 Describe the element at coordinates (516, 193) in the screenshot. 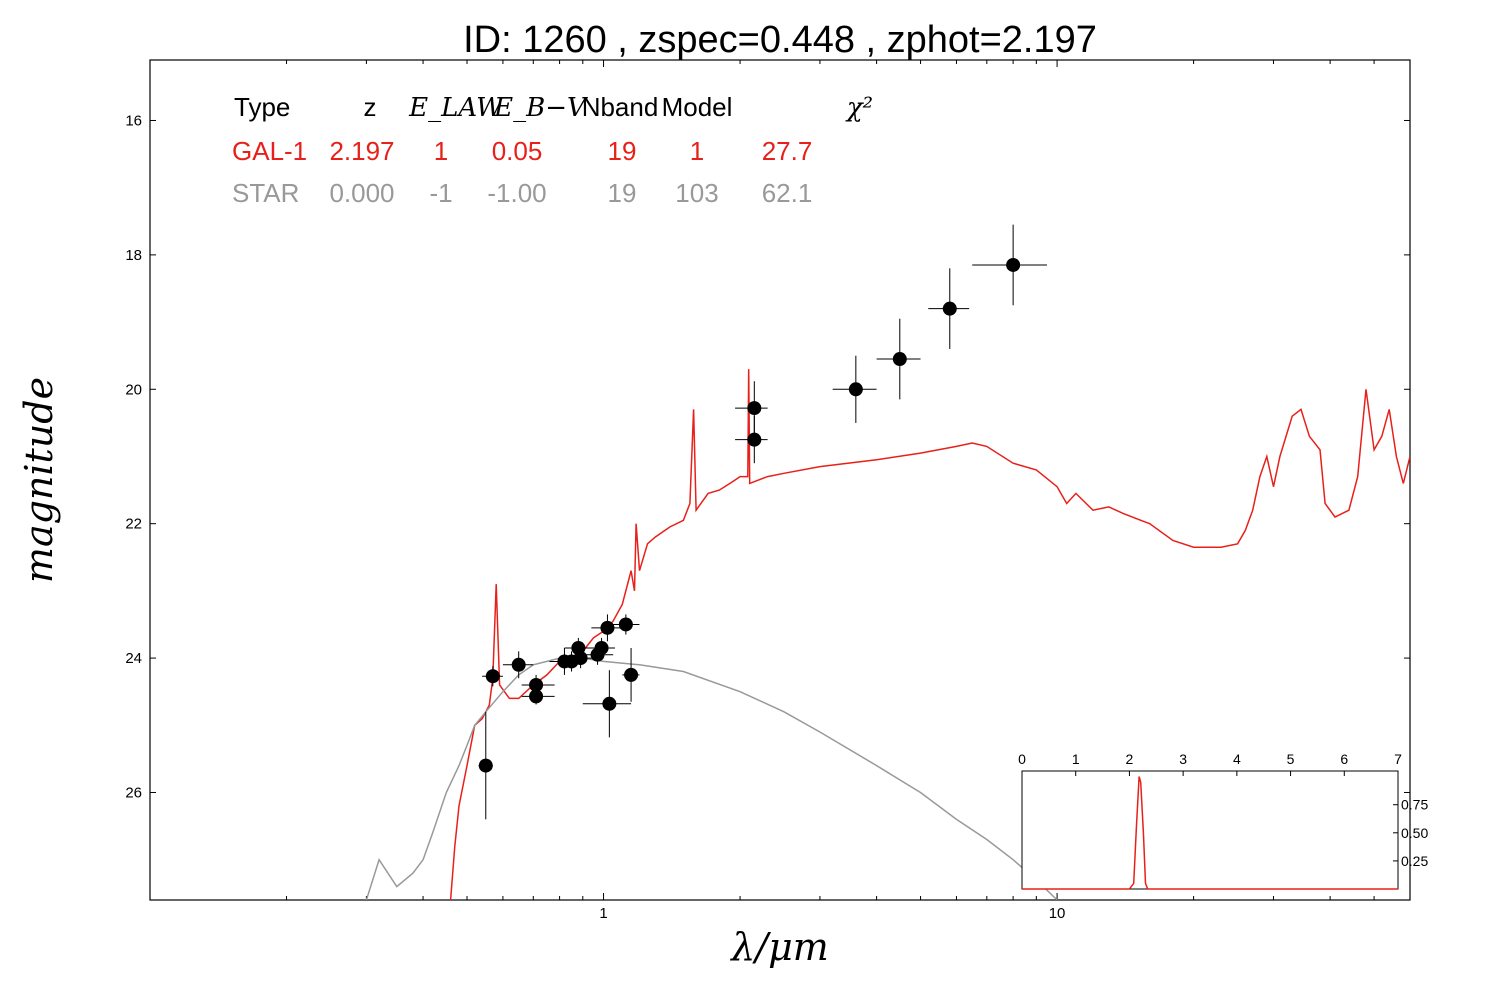

I see `table-cell: -1.00` at that location.